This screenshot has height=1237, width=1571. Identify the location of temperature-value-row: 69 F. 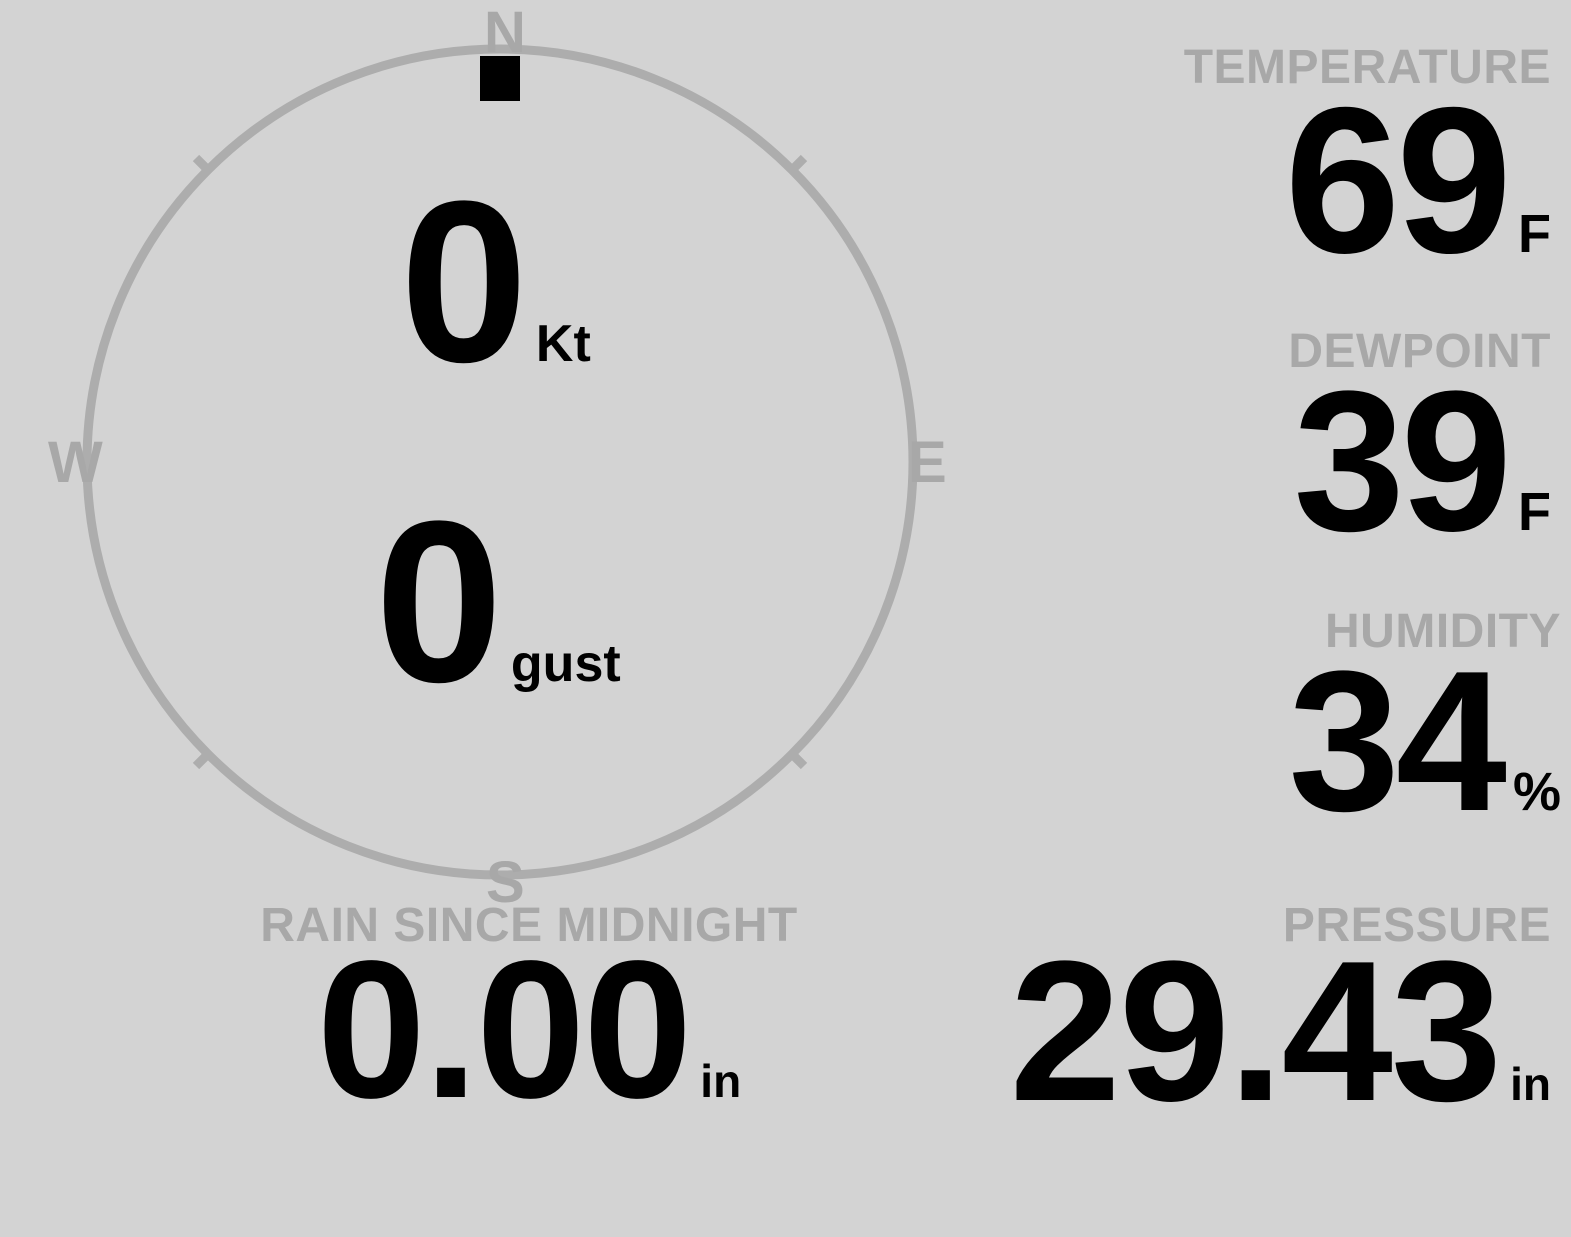
(1367, 181).